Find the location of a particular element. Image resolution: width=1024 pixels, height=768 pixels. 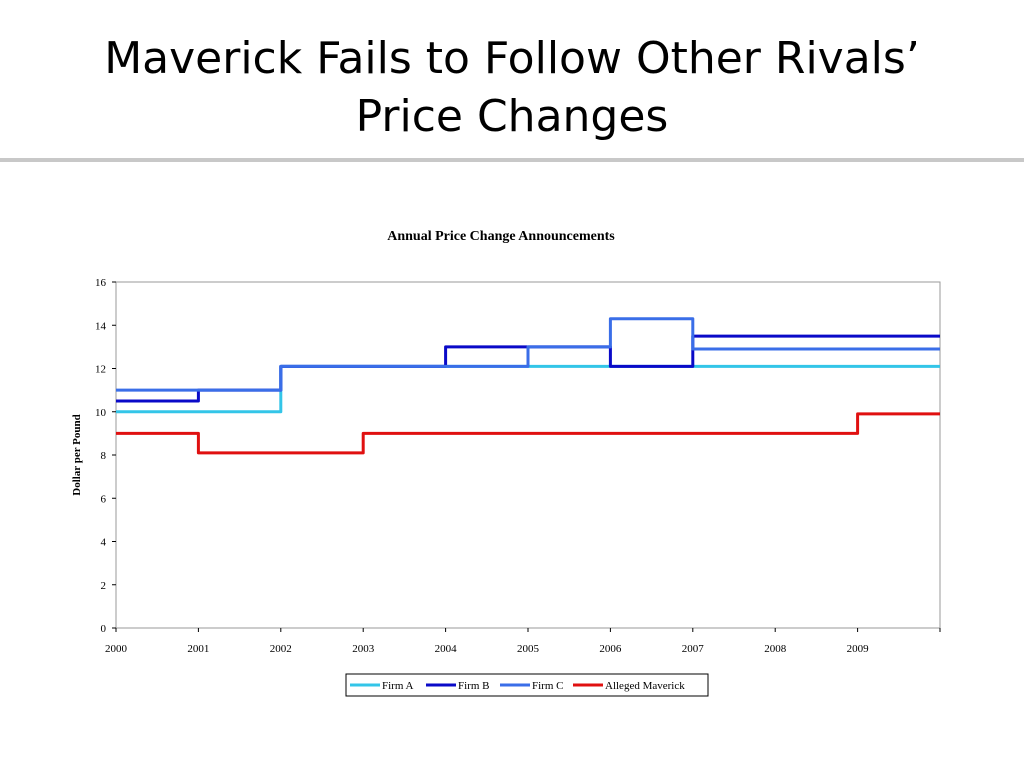

y-tick-label: 14 is located at coordinates (101, 326).